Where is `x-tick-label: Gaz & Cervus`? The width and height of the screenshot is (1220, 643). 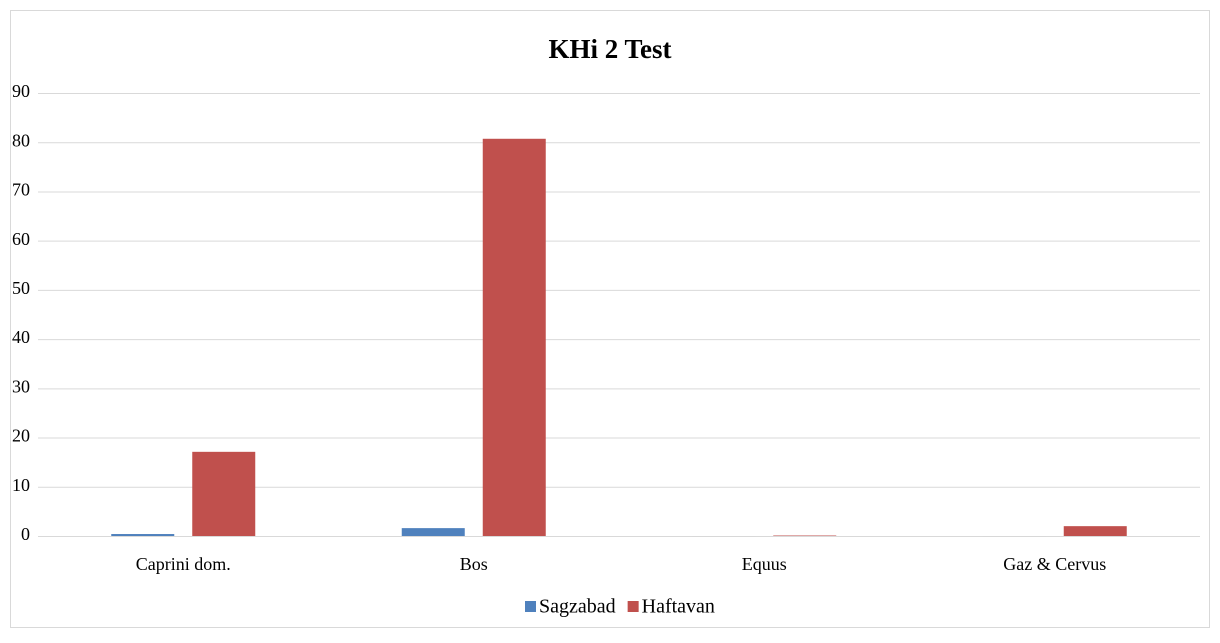 x-tick-label: Gaz & Cervus is located at coordinates (1054, 564).